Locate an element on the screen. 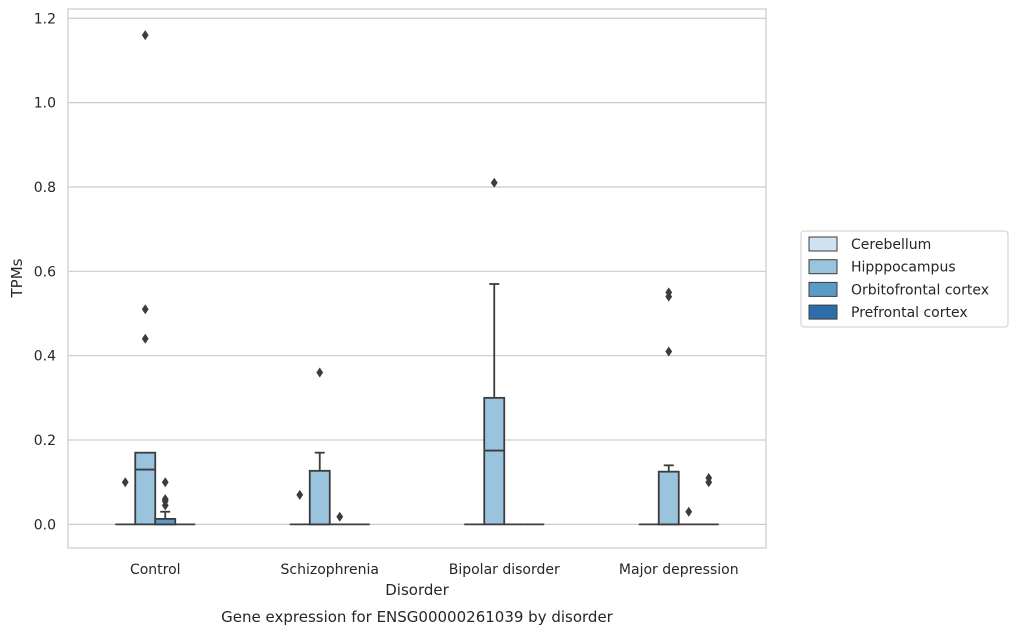 This screenshot has width=1018, height=634. y-tick-label: 0.6 is located at coordinates (45, 272).